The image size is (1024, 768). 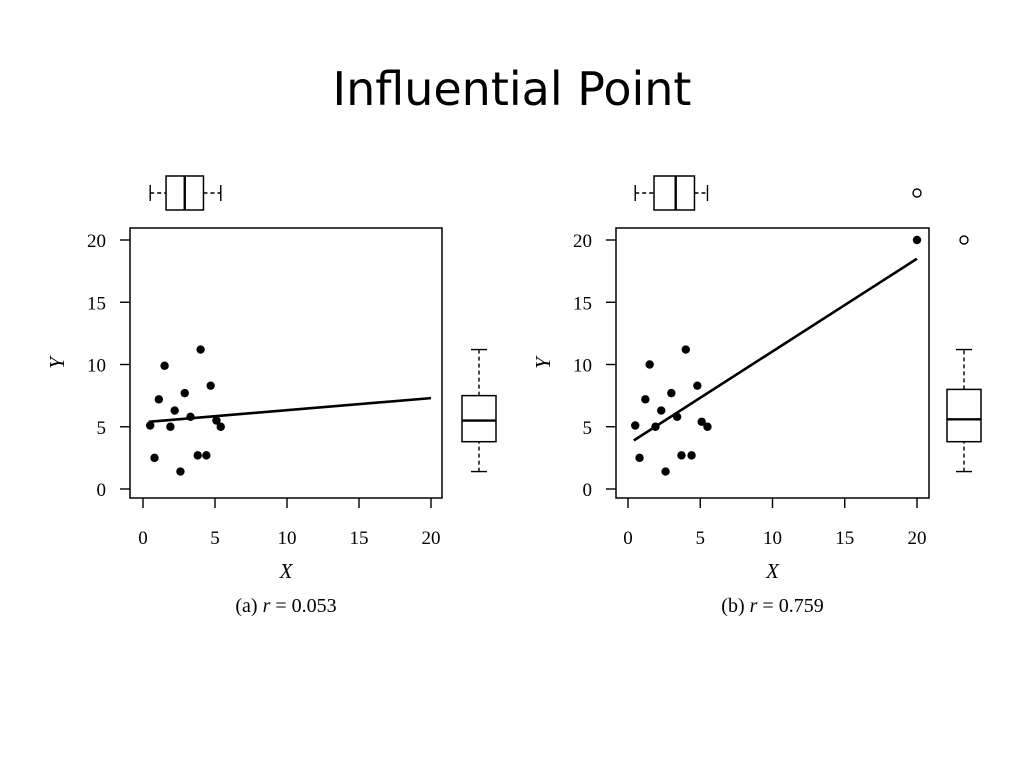 I want to click on panel-caption: (b) r = 0.759, so click(x=772, y=606).